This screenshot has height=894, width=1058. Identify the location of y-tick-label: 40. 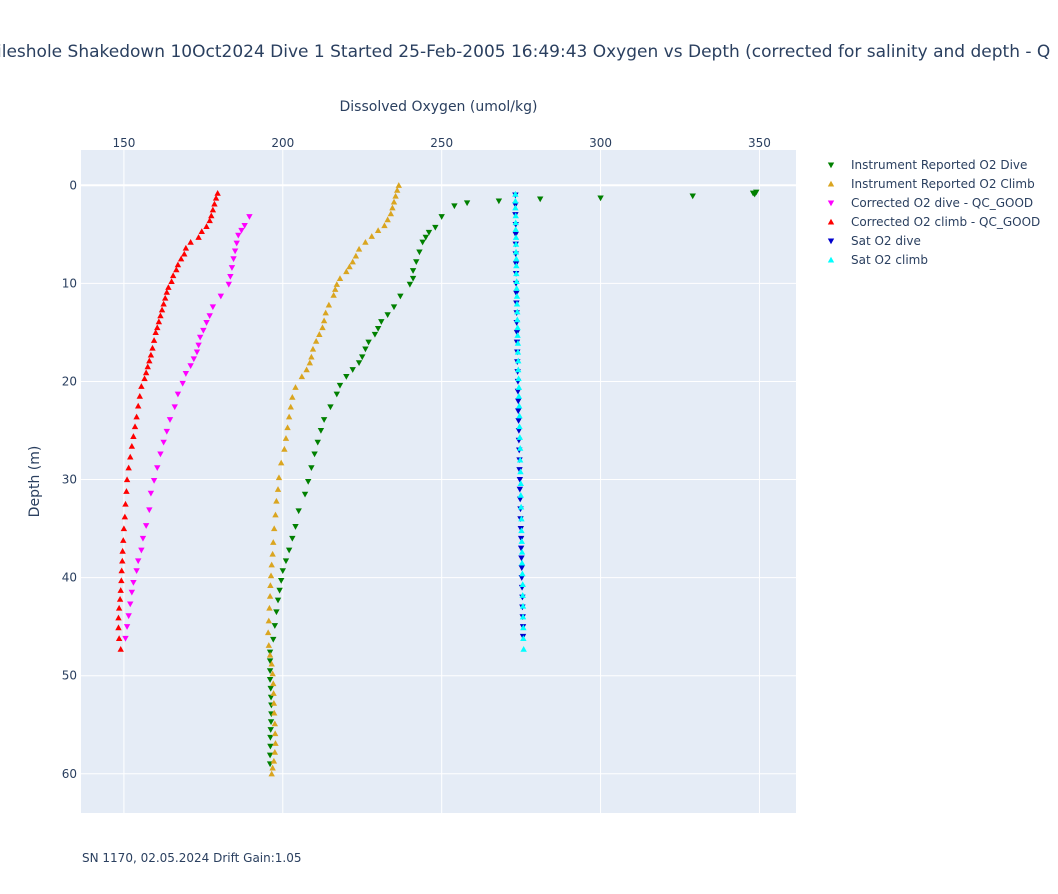
(69, 578).